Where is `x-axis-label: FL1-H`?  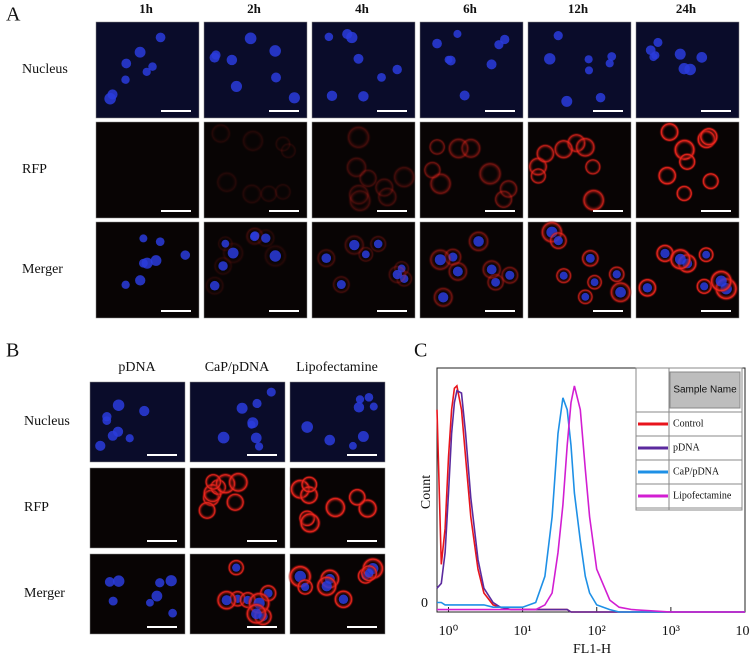
x-axis-label: FL1-H is located at coordinates (592, 649).